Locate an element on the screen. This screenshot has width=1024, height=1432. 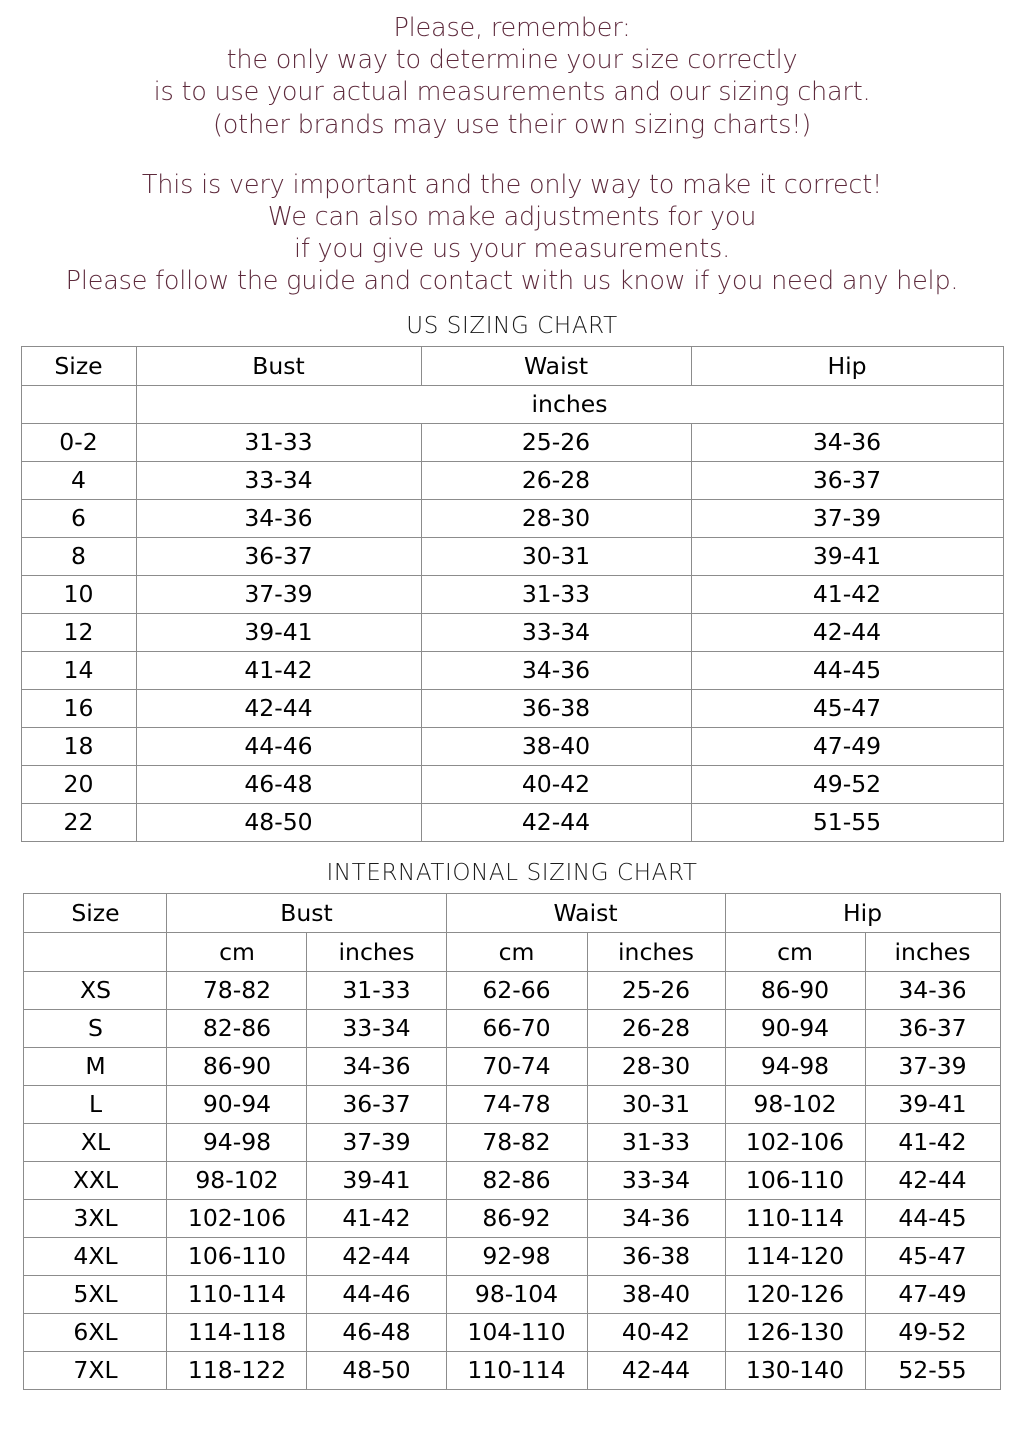
cell-hip: 34-36 is located at coordinates (847, 442).